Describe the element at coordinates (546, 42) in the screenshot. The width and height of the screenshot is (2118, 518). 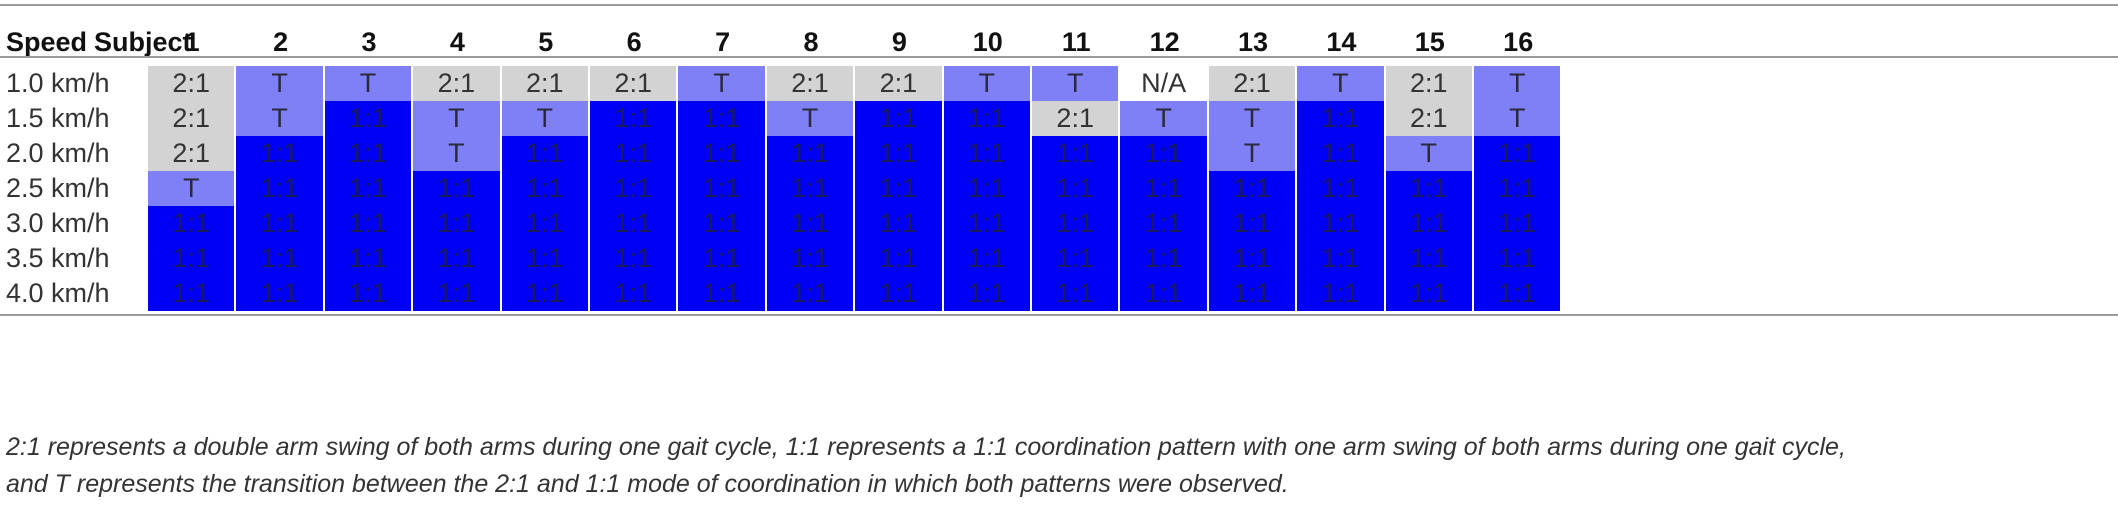
I see `subject-header: 5` at that location.